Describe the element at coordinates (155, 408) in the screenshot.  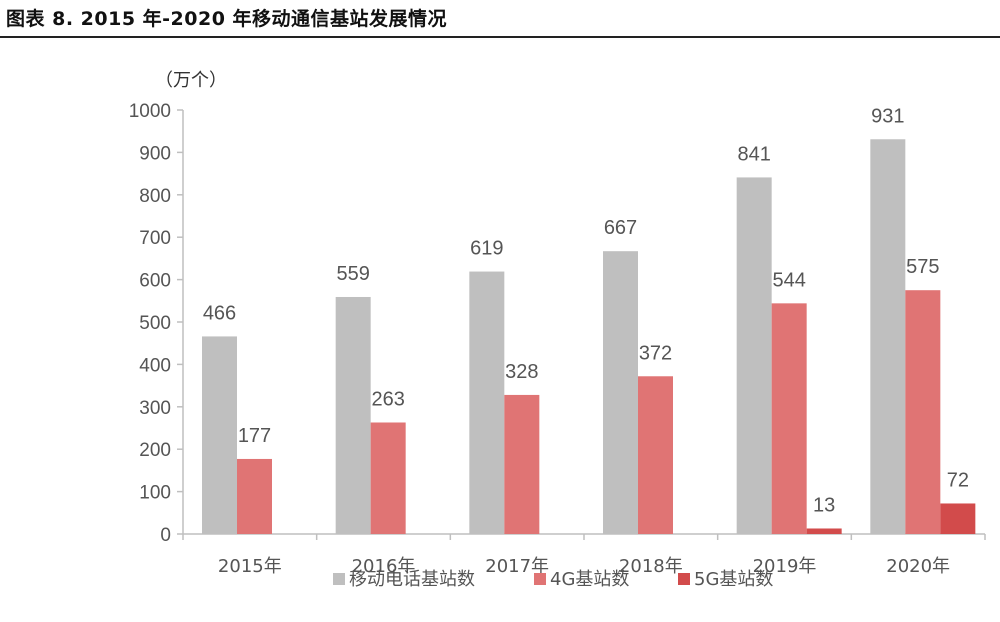
I see `y-tick-label: 300` at that location.